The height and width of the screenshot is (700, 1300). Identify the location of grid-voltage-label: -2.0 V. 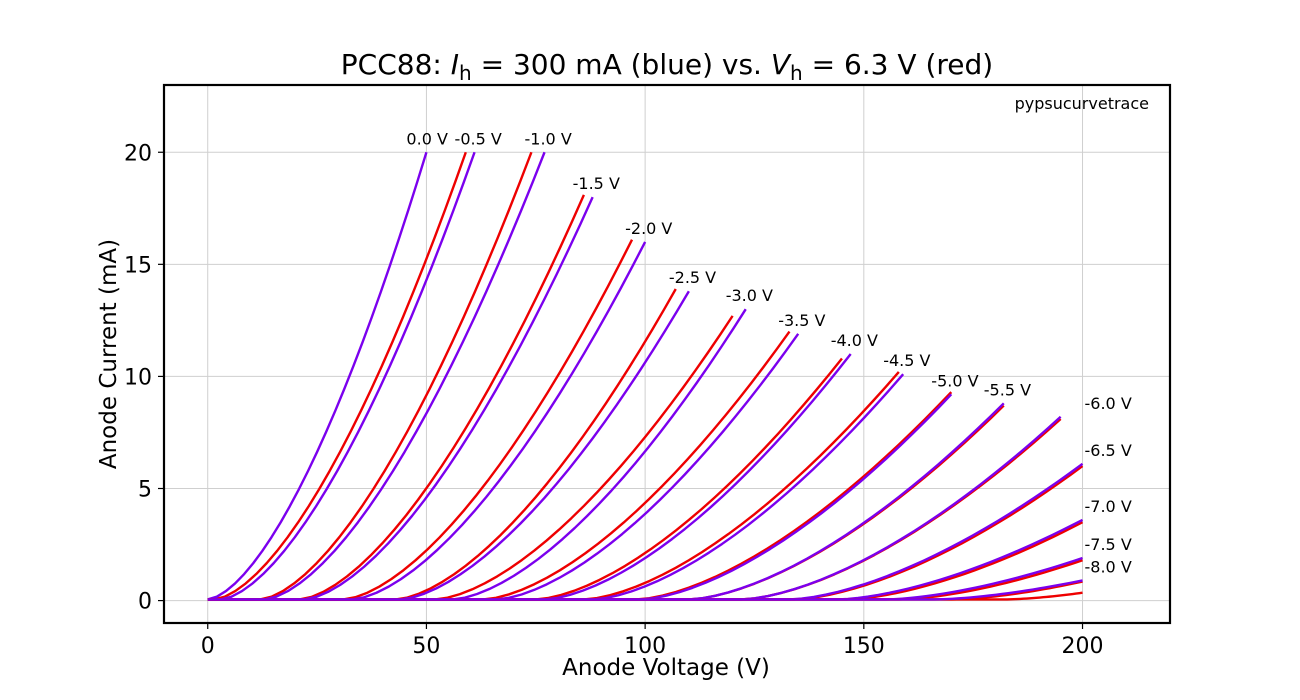
(648, 228).